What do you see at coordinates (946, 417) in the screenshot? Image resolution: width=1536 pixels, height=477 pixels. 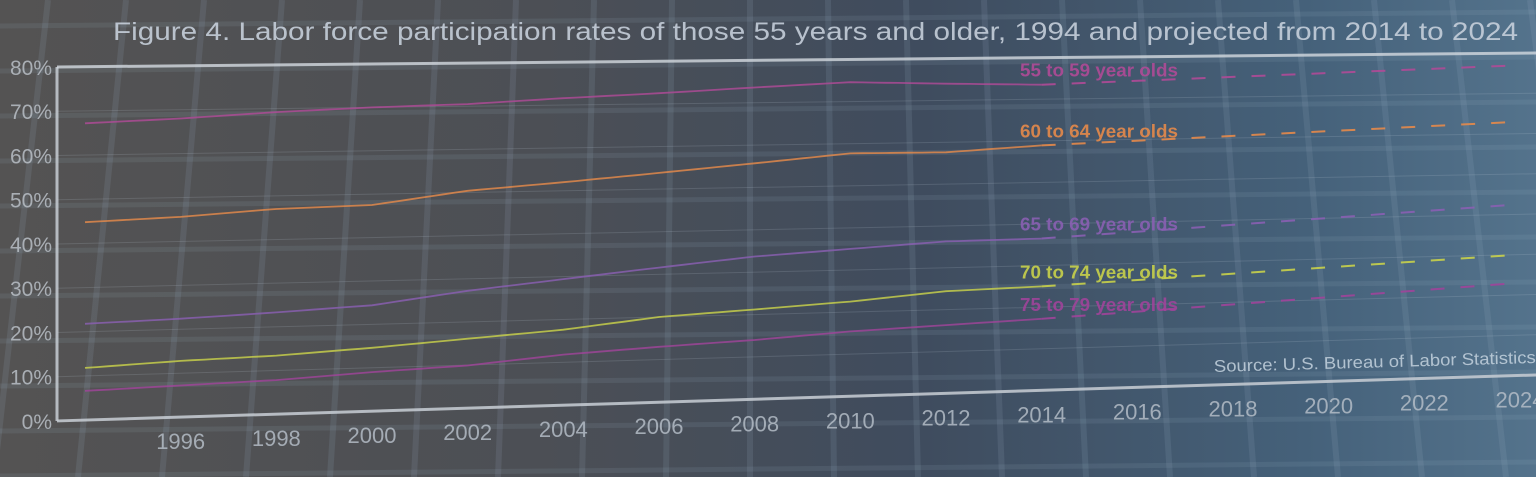 I see `x-tick-label: 2012` at bounding box center [946, 417].